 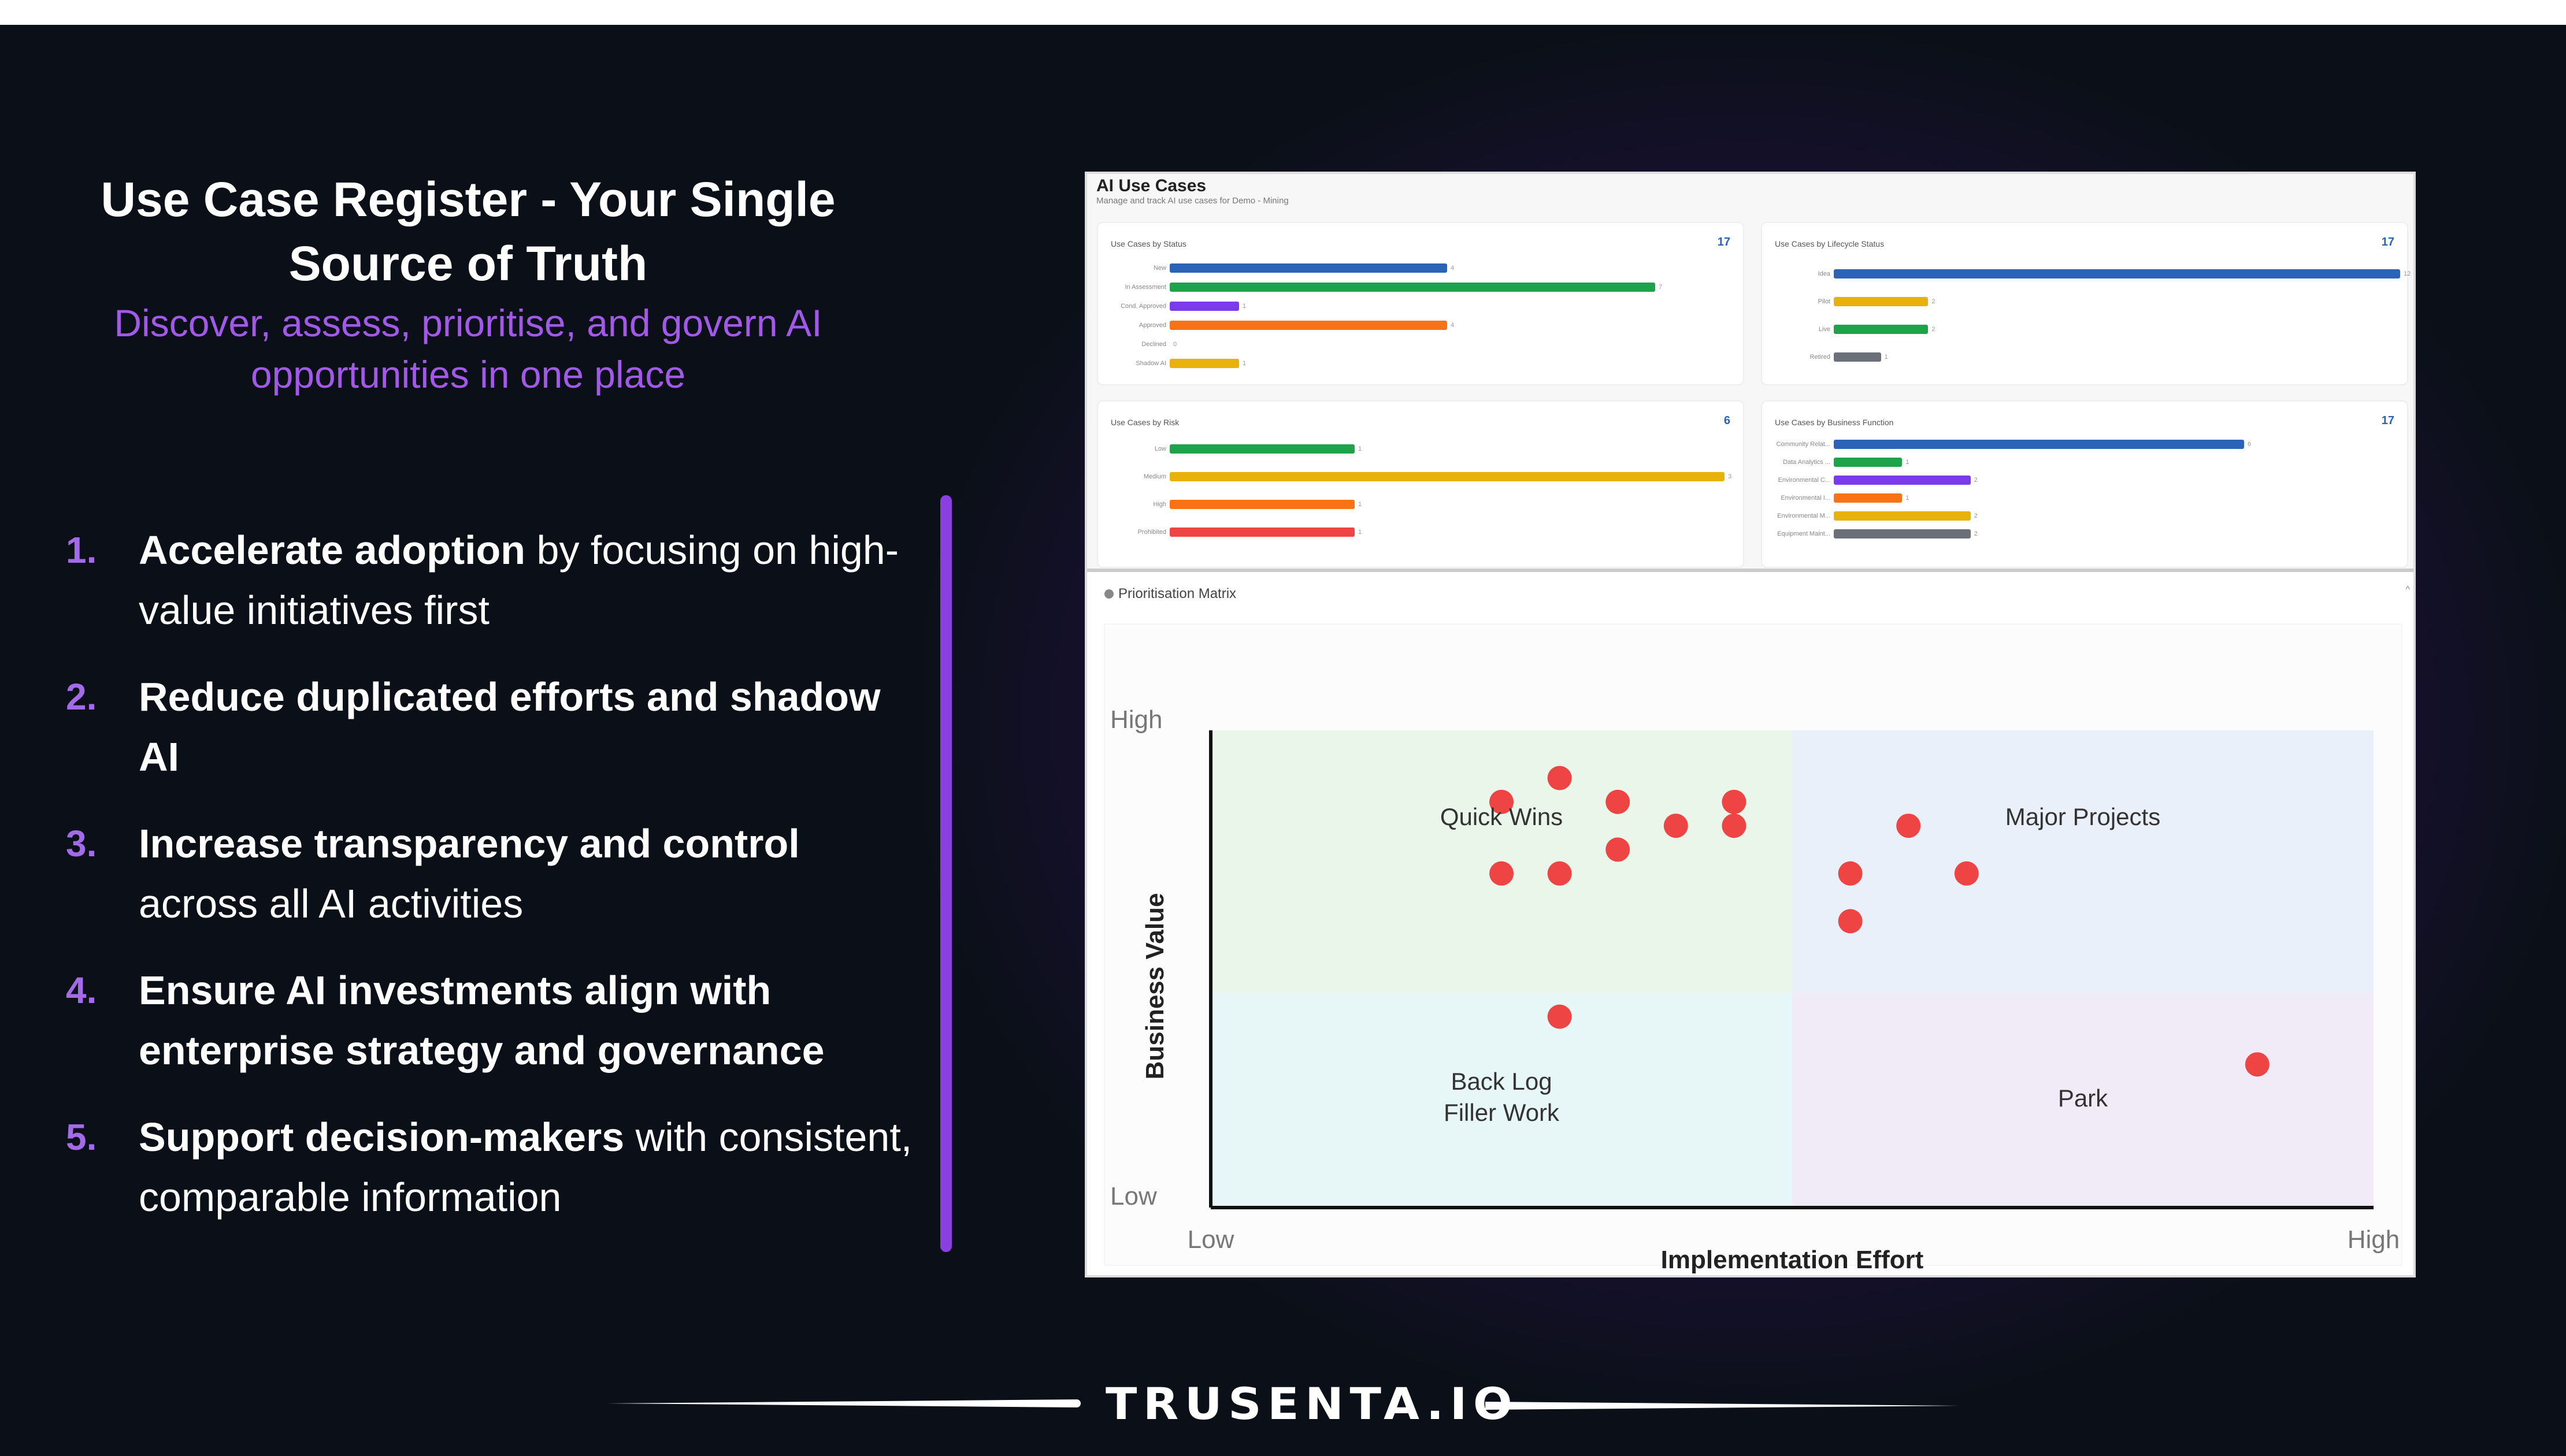 I want to click on item-number: 5., so click(x=81, y=1137).